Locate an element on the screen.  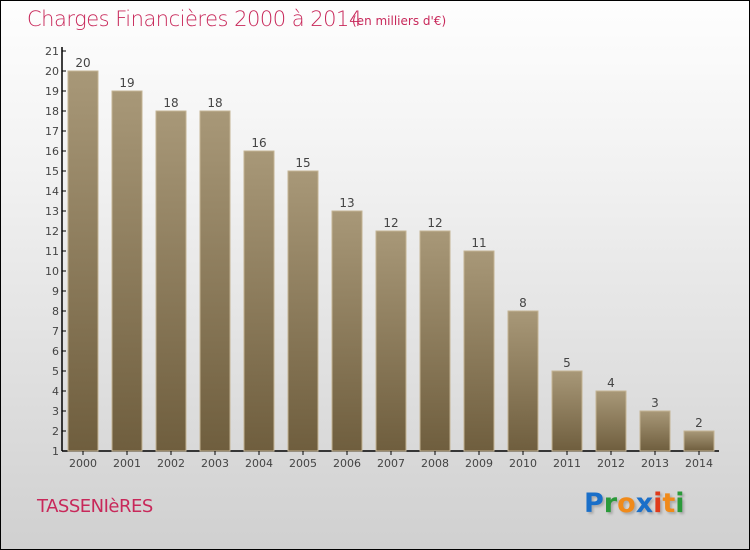
y-tick-label: 10 is located at coordinates (52, 271).